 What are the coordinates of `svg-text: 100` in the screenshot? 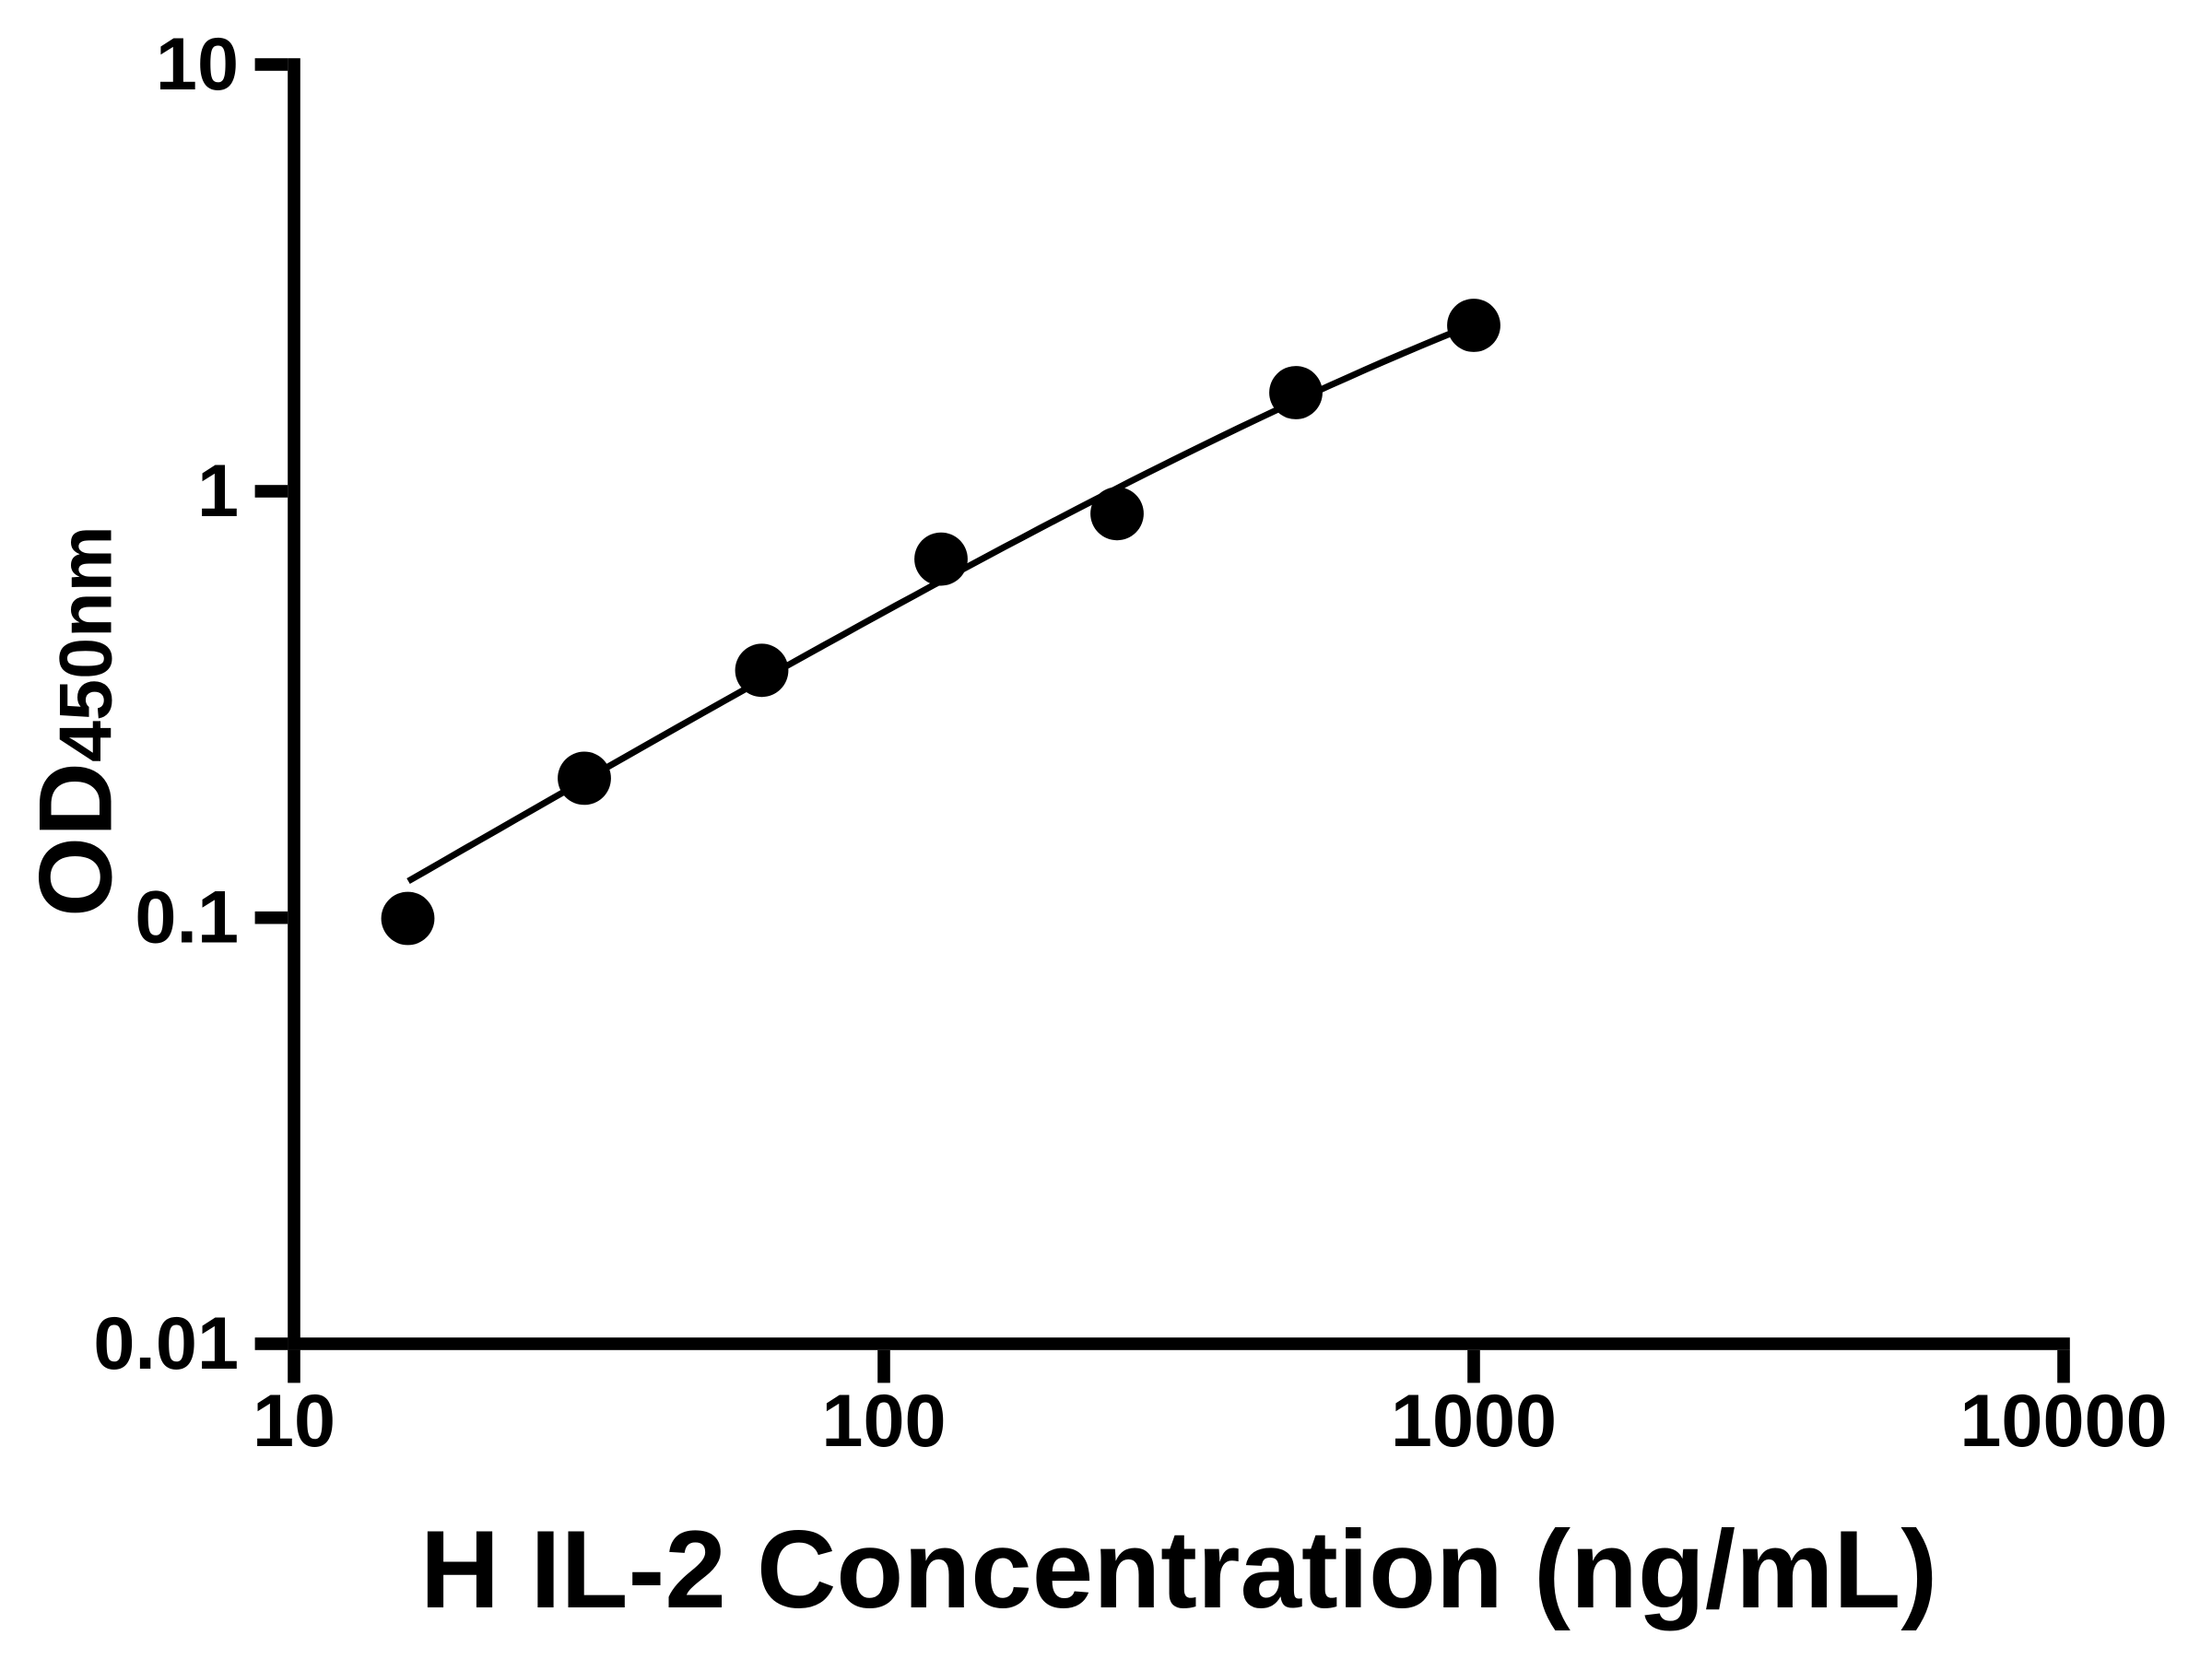 It's located at (883, 1421).